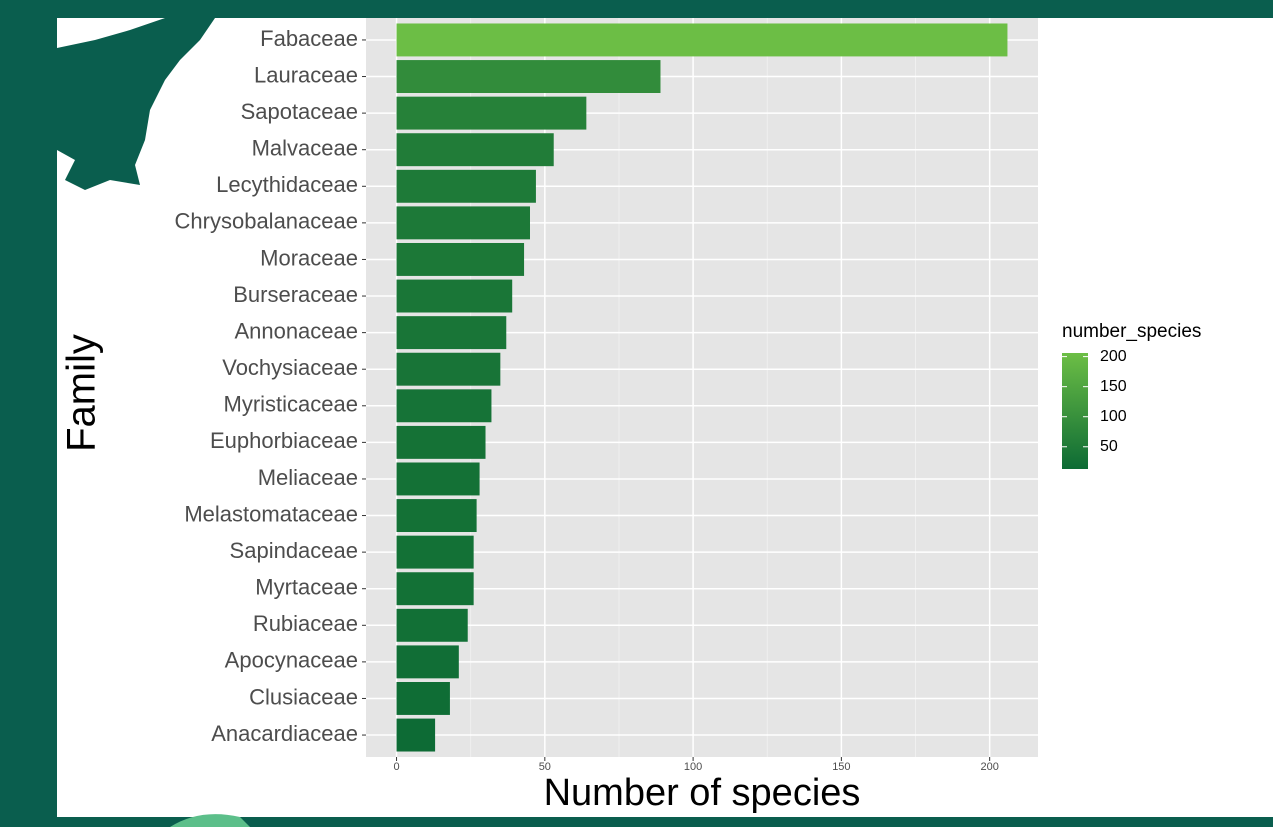 The height and width of the screenshot is (827, 1273). What do you see at coordinates (1131, 331) in the screenshot?
I see `legend-title: number_species` at bounding box center [1131, 331].